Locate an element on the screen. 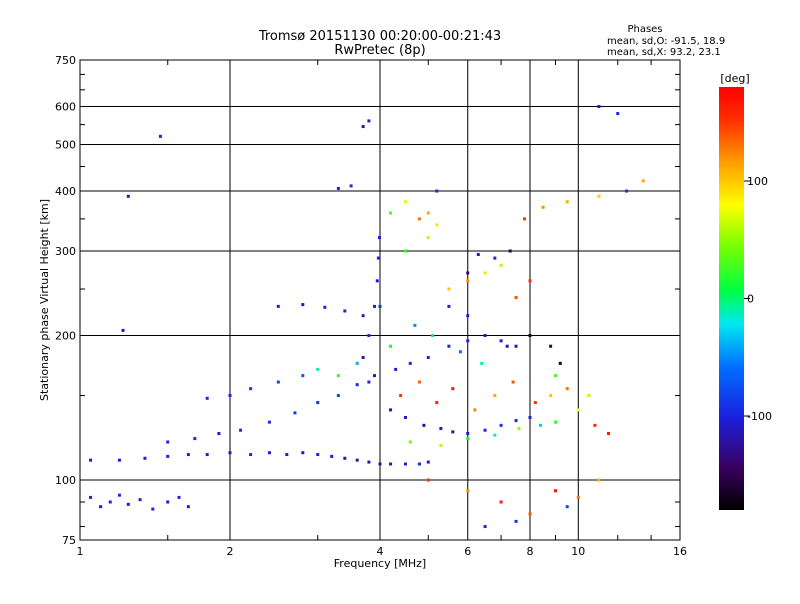  x-axis-label: Frequency [MHz] is located at coordinates (380, 563).